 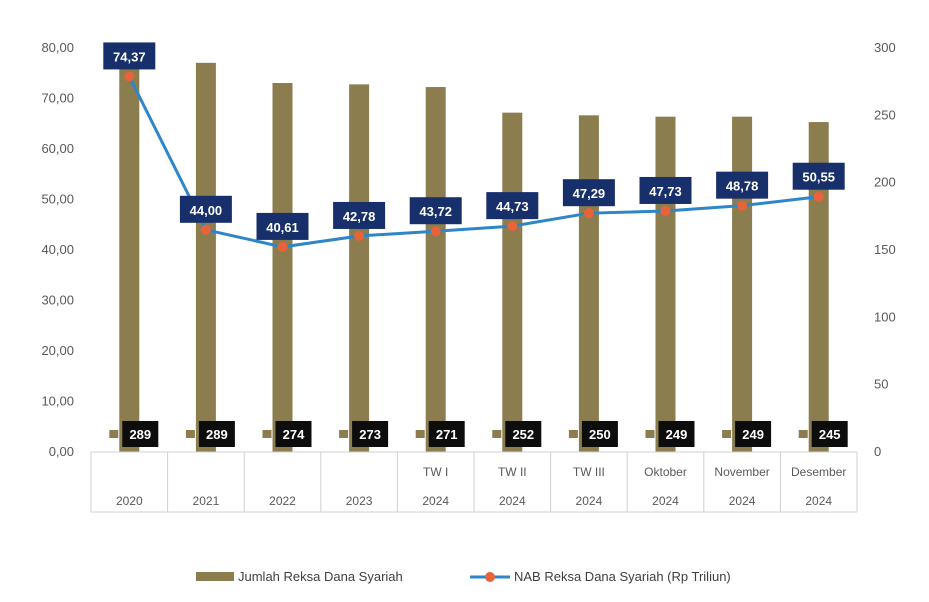 What do you see at coordinates (57, 98) in the screenshot?
I see `left-tick-label: 70,00` at bounding box center [57, 98].